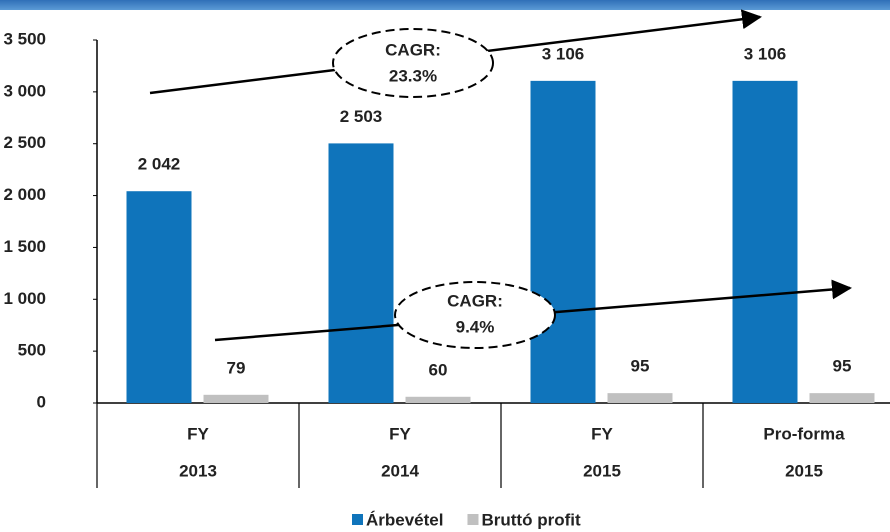  Describe the element at coordinates (24, 90) in the screenshot. I see `y-tick-label: 3 000` at that location.